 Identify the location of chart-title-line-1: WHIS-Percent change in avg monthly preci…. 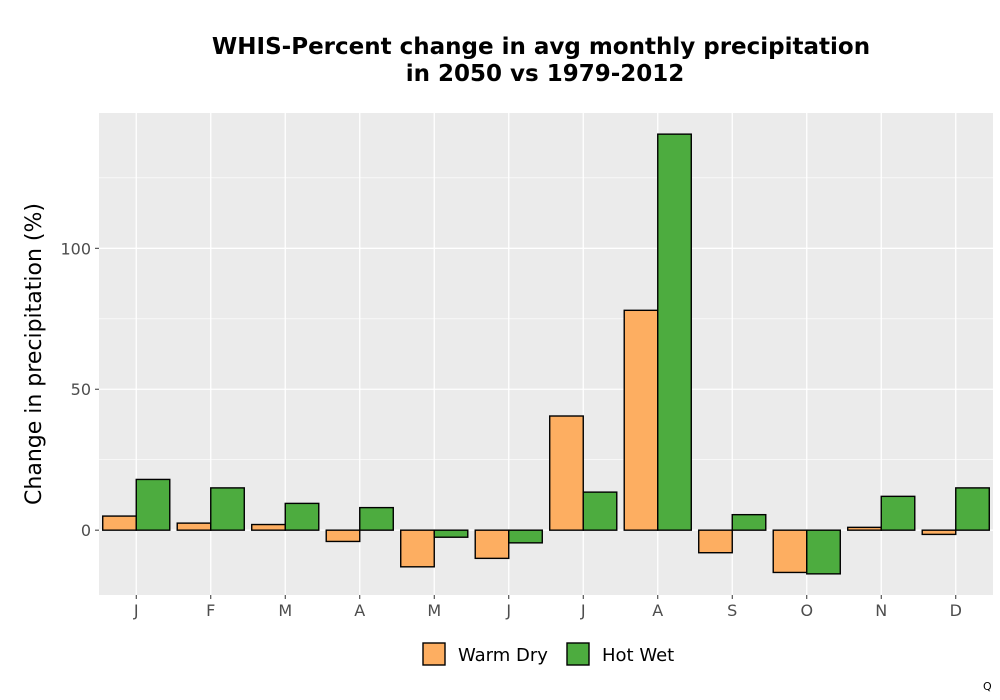
(541, 47).